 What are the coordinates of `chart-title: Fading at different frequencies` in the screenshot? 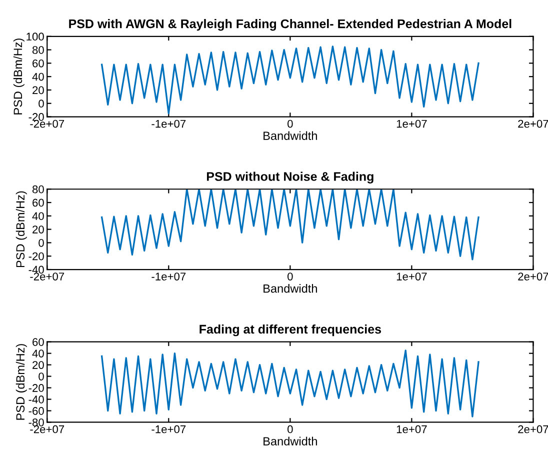 It's located at (290, 330).